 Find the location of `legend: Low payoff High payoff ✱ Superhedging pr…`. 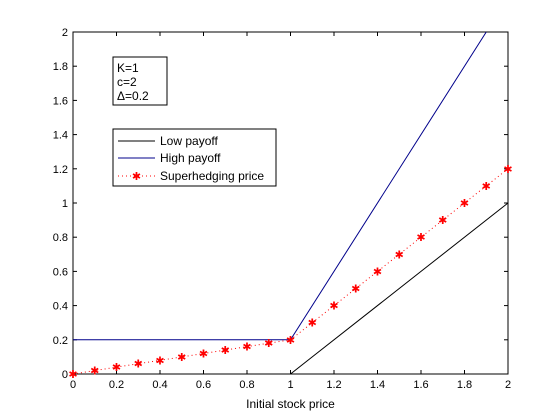

legend: Low payoff High payoff ✱ Superhedging pr… is located at coordinates (194, 157).